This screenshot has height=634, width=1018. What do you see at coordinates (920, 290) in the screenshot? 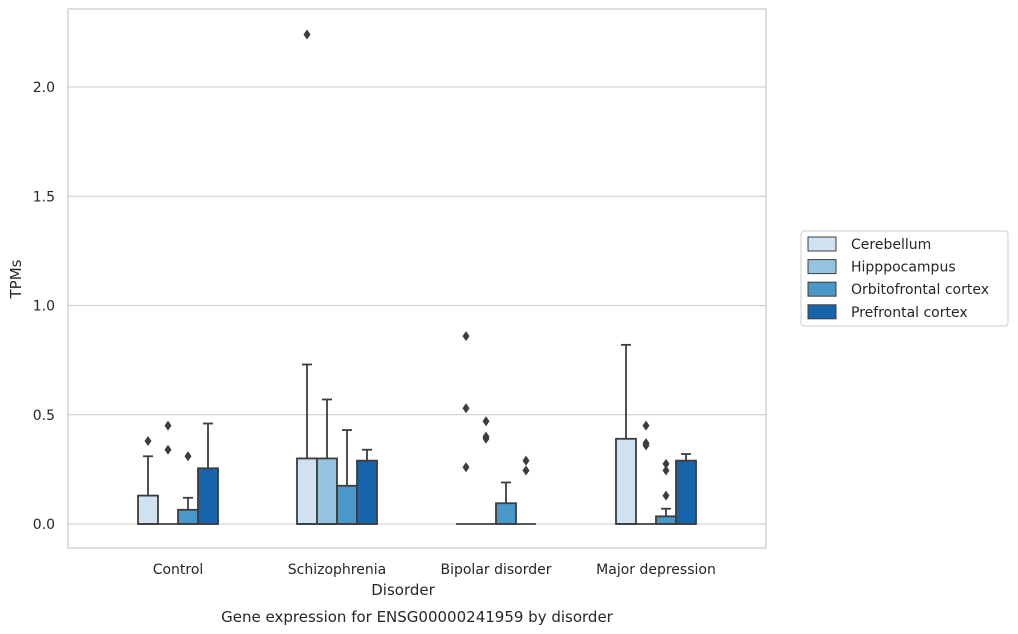
I see `legend-label: Orbitofrontal cortex` at bounding box center [920, 290].